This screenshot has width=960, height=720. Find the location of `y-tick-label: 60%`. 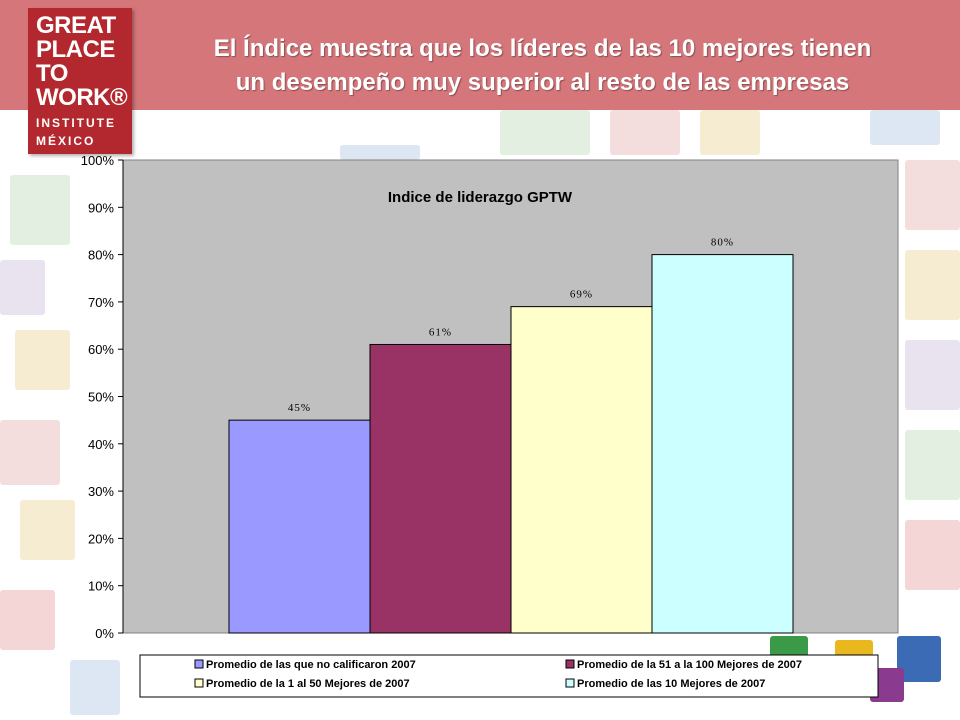

y-tick-label: 60% is located at coordinates (101, 349).